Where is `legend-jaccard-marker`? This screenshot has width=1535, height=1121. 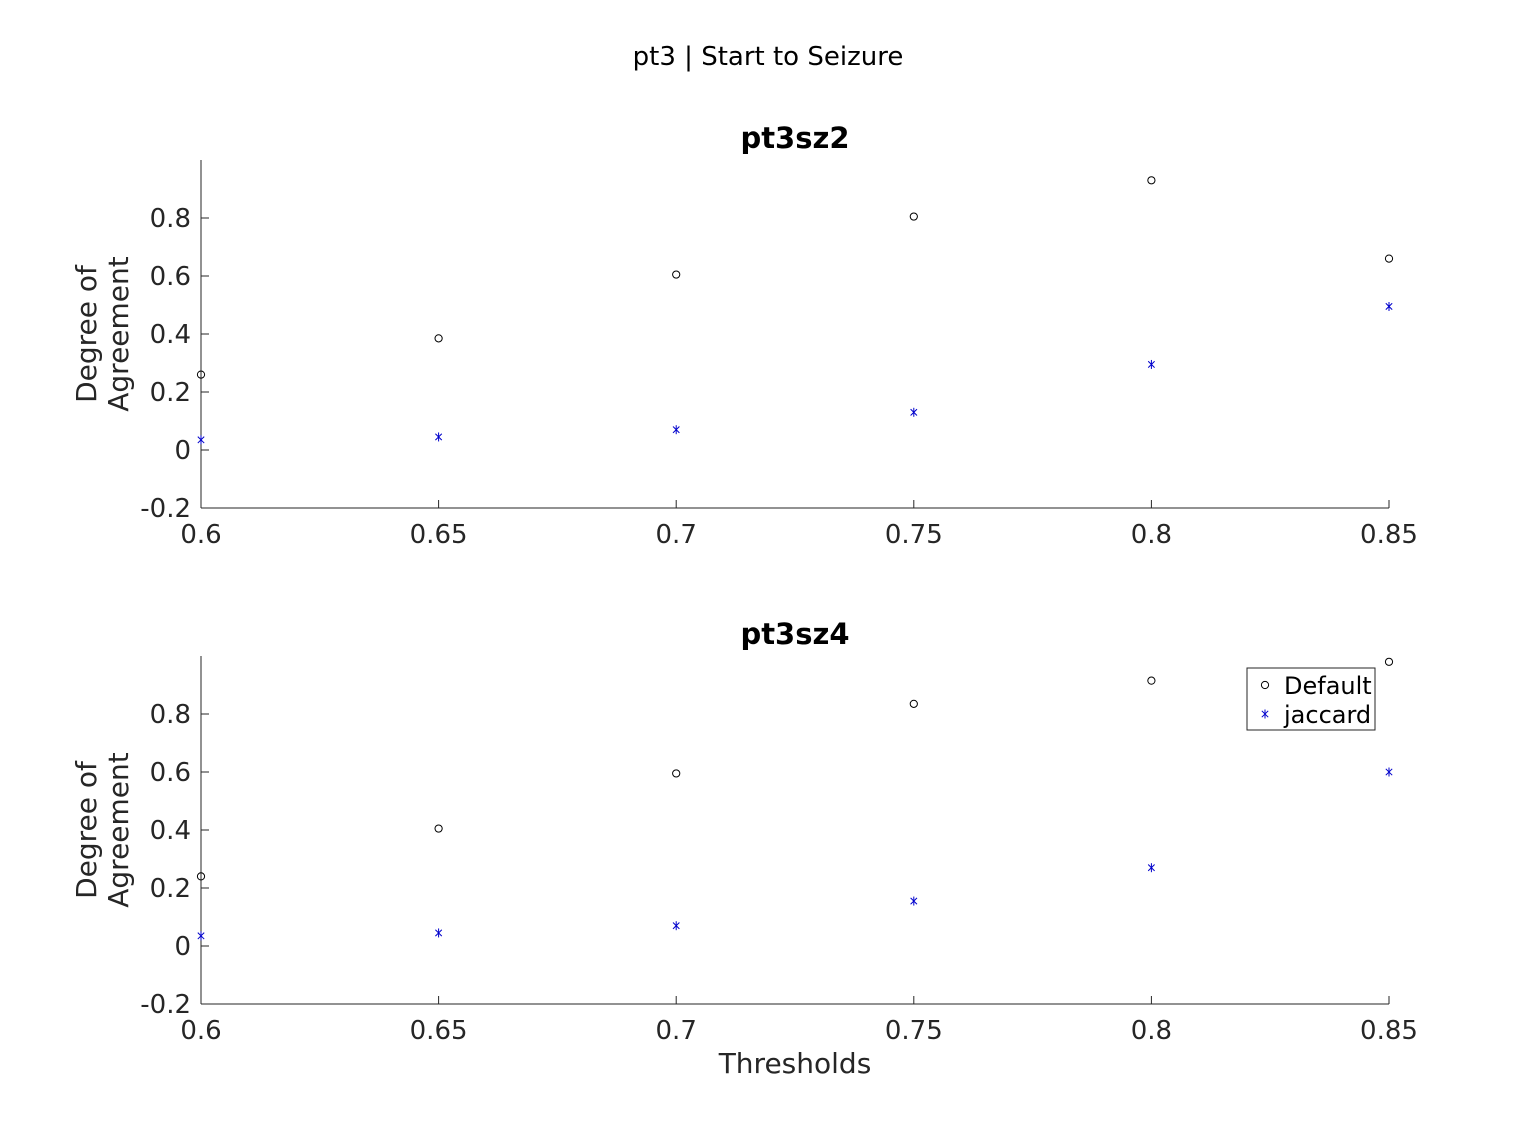 legend-jaccard-marker is located at coordinates (1265, 714).